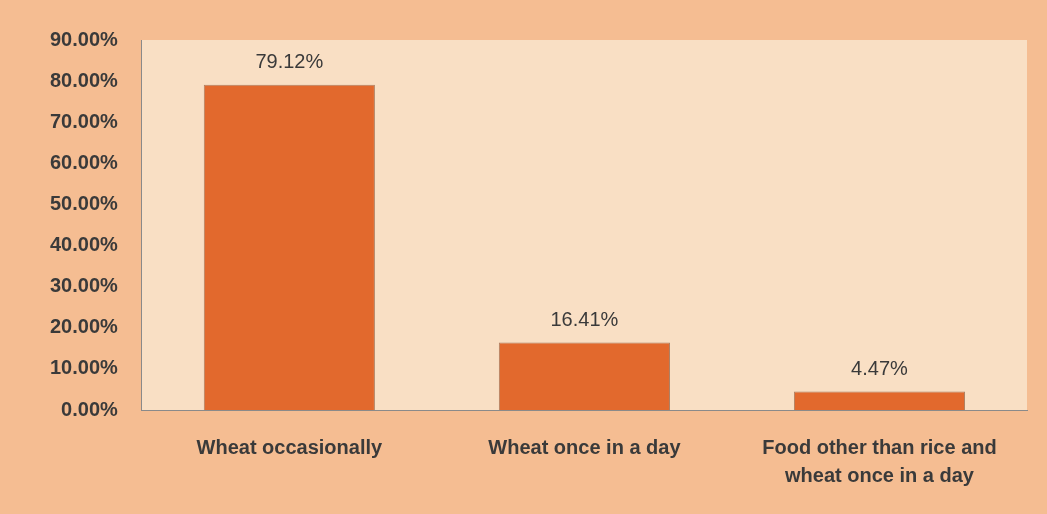 This screenshot has height=514, width=1047. Describe the element at coordinates (880, 368) in the screenshot. I see `data-label: 4.47%` at that location.